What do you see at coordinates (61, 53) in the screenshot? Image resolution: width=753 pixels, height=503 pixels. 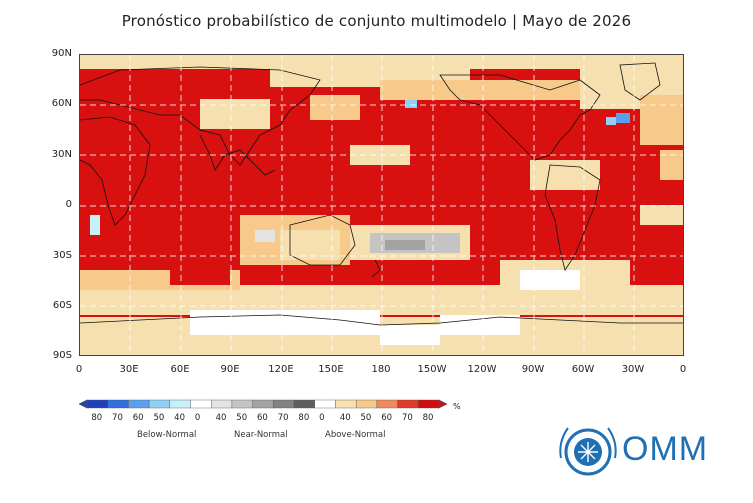 I see `y-tick-label: 90N` at bounding box center [61, 53].